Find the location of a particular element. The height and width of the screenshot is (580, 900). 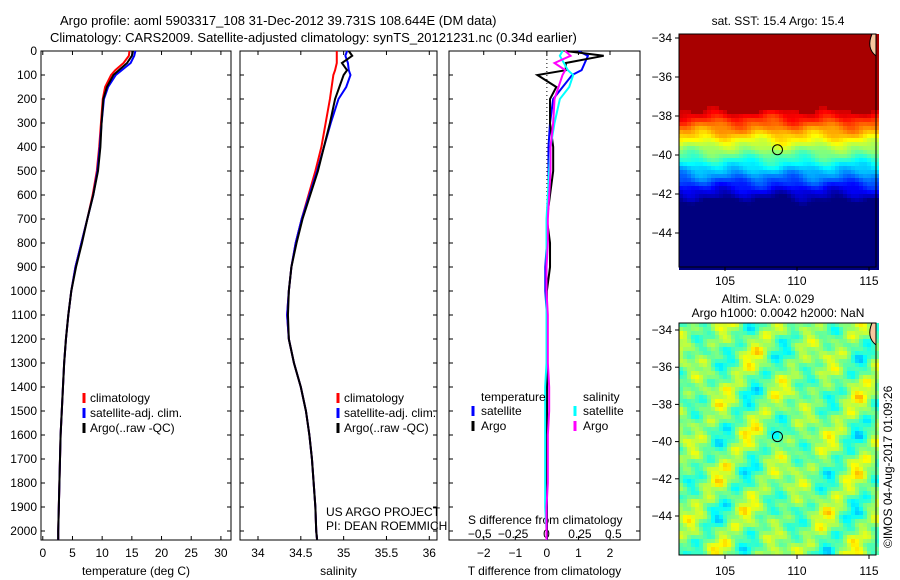

pi-label: PI: DEAN ROEMMICH is located at coordinates (386, 526).